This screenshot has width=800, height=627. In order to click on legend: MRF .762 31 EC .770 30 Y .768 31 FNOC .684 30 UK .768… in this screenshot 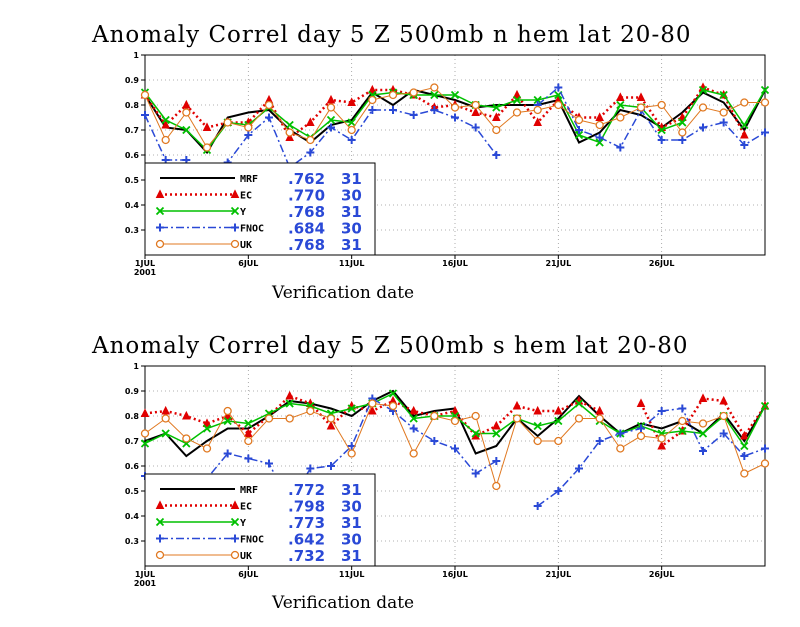, I will do `click(260, 209)`.